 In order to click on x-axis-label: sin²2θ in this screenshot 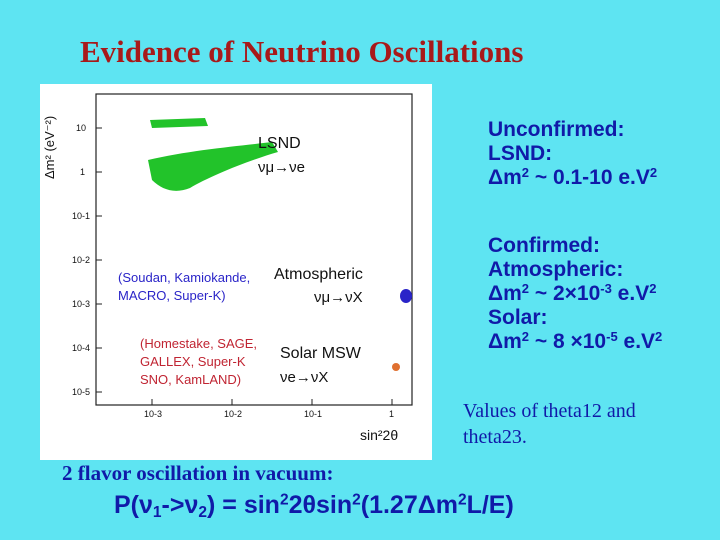, I will do `click(379, 435)`.